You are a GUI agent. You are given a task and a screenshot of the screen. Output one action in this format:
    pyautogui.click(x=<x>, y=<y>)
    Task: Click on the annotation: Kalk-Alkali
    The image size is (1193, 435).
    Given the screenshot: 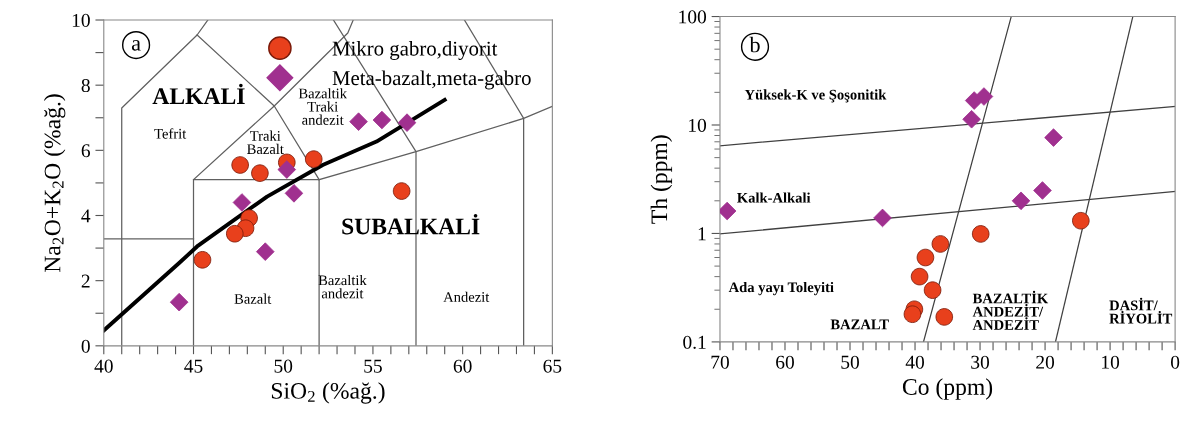 What is the action you would take?
    pyautogui.click(x=774, y=197)
    